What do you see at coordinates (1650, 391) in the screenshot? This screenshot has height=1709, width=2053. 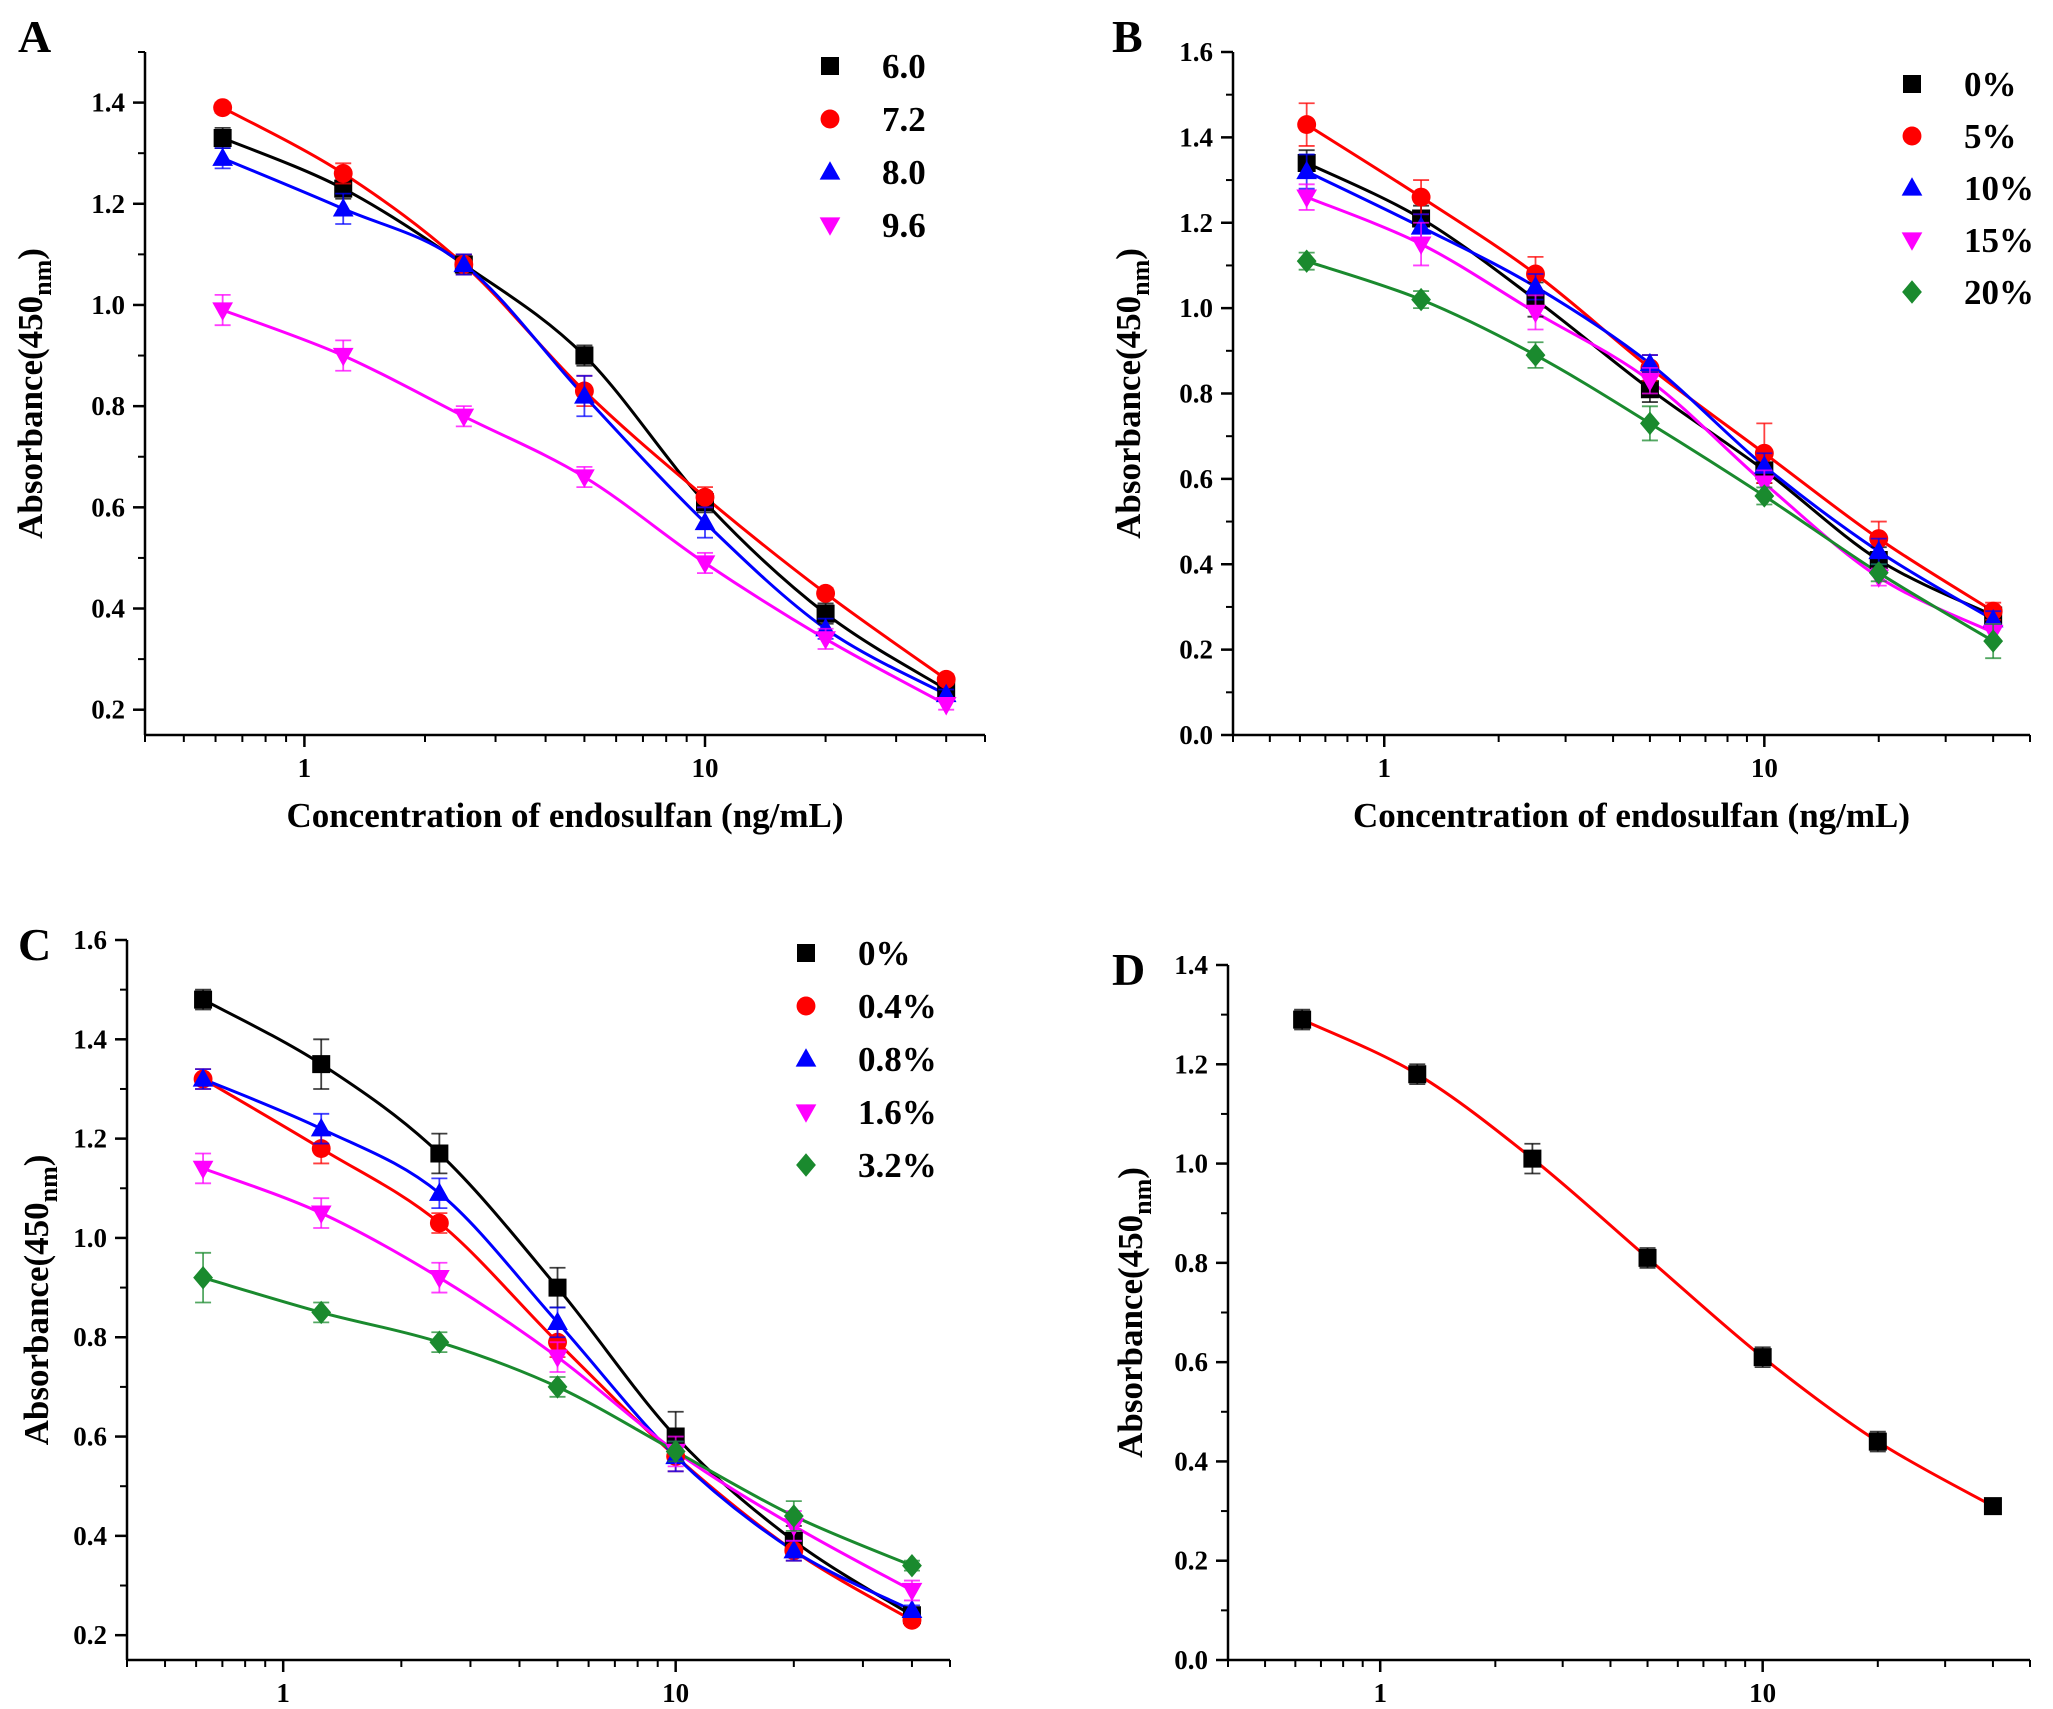 I see `series-points-10%` at bounding box center [1650, 391].